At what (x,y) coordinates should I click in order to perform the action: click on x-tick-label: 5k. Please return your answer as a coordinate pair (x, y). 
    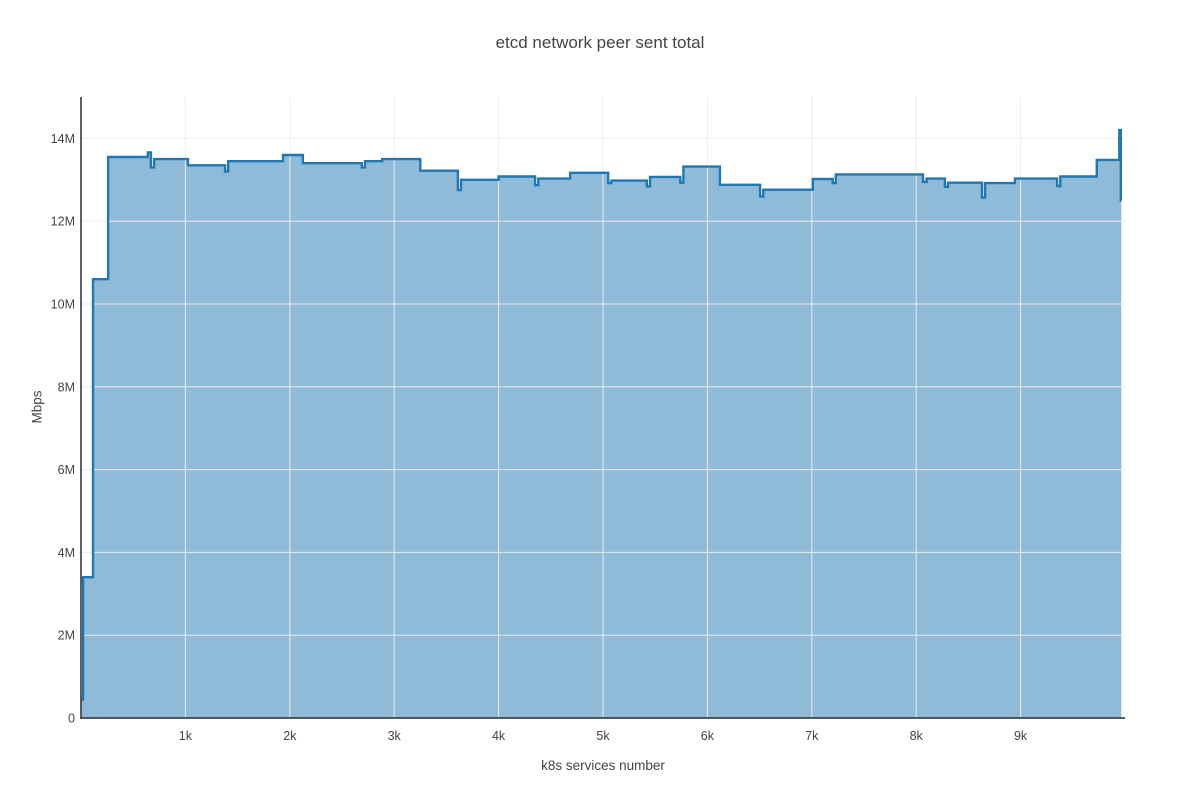
    Looking at the image, I should click on (603, 736).